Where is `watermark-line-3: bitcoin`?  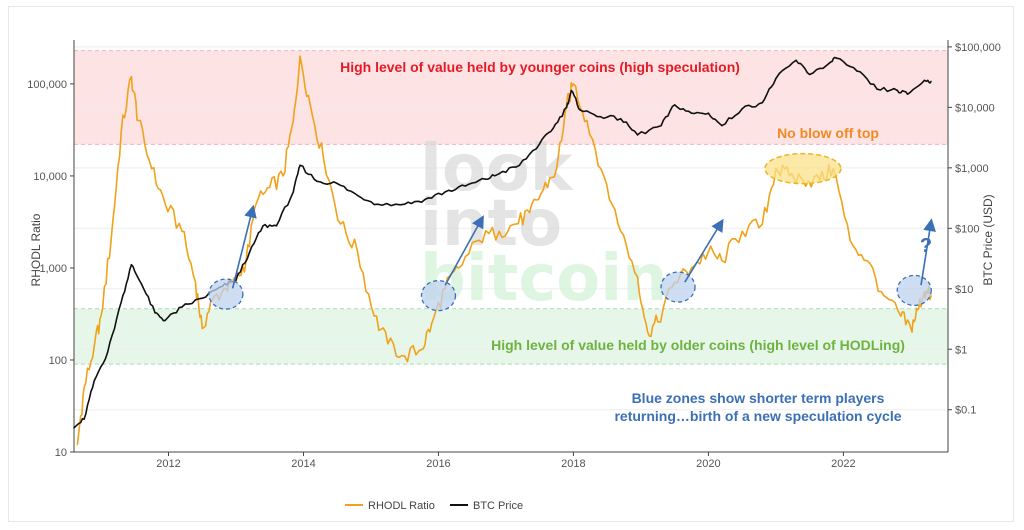 watermark-line-3: bitcoin is located at coordinates (544, 279).